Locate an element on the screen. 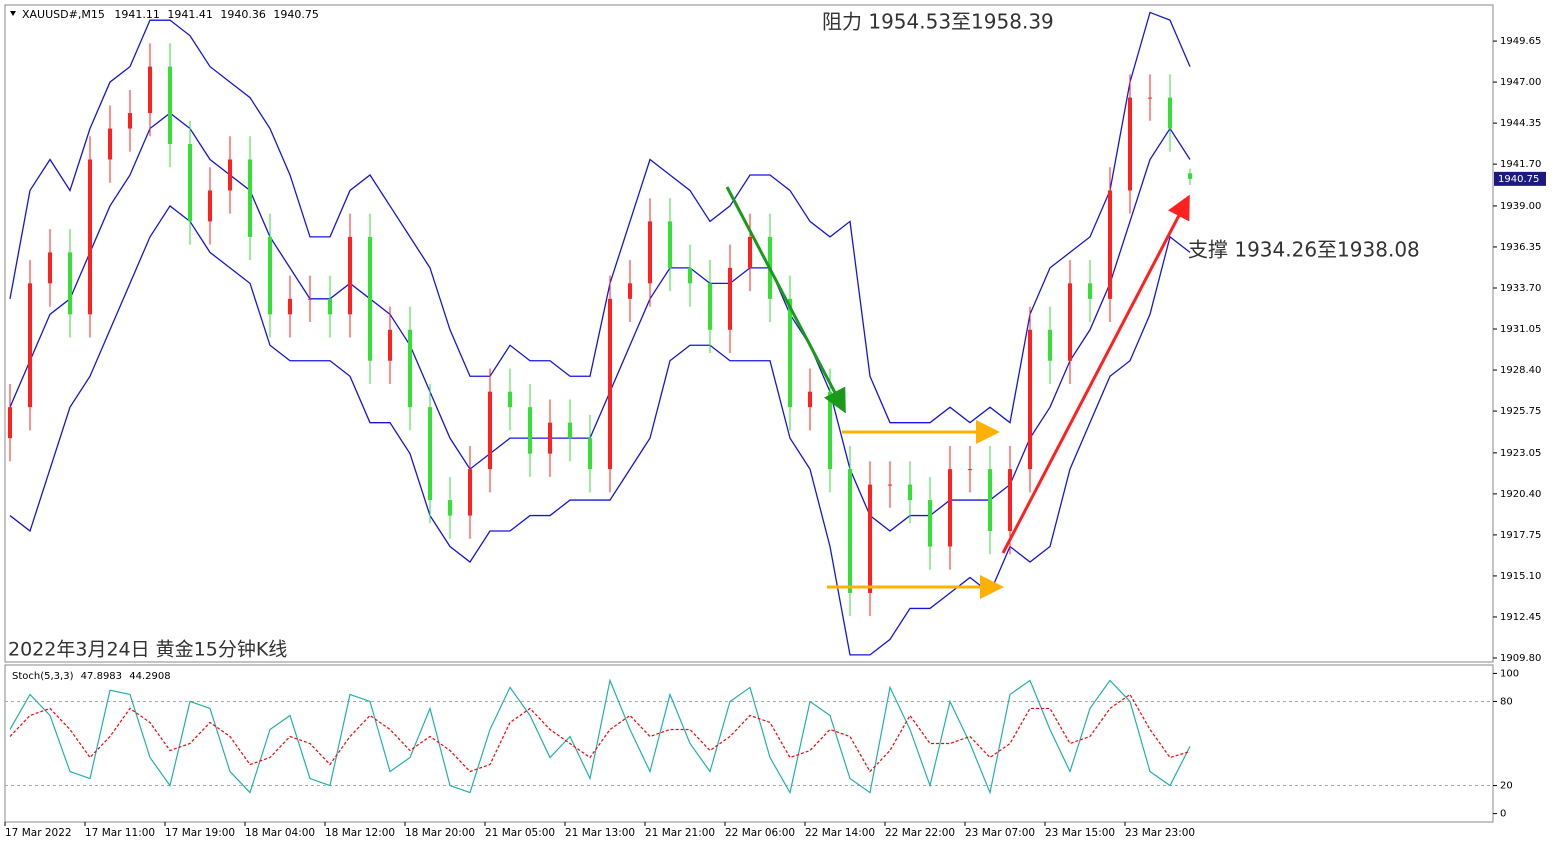  x-tick-label: 22 Mar 14:00 is located at coordinates (840, 833).